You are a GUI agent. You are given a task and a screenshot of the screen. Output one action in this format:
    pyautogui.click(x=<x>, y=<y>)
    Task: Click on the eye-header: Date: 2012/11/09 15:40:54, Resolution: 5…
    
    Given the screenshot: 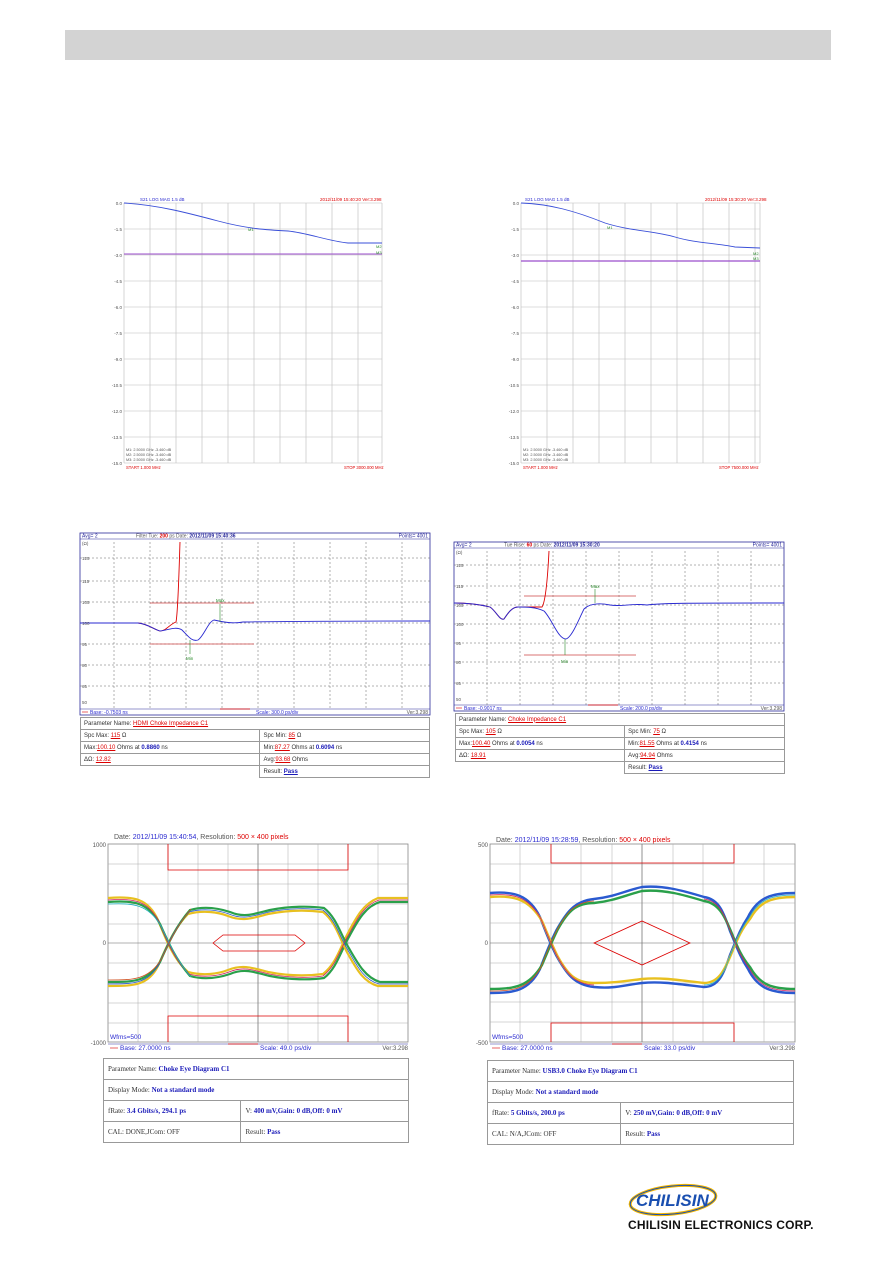 What is the action you would take?
    pyautogui.click(x=201, y=837)
    